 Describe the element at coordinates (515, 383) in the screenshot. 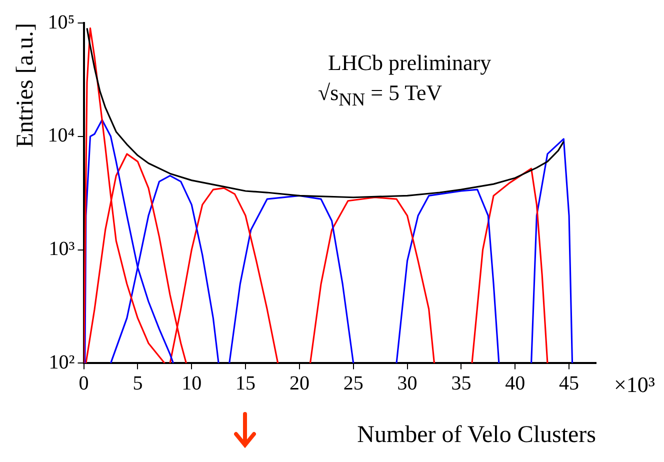

I see `x-tick-label: 40` at that location.